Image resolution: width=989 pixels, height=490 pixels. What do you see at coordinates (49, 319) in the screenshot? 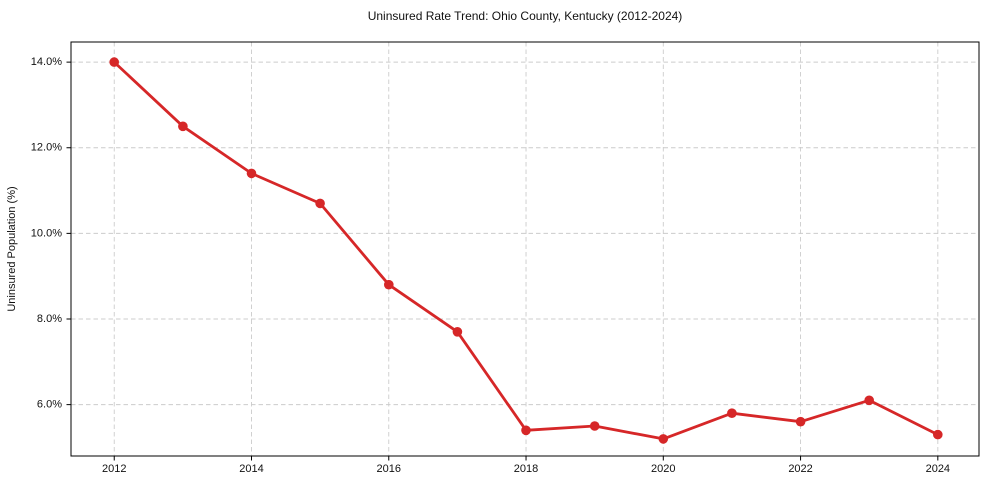
I see `y-tick-label: 8.0%` at bounding box center [49, 319].